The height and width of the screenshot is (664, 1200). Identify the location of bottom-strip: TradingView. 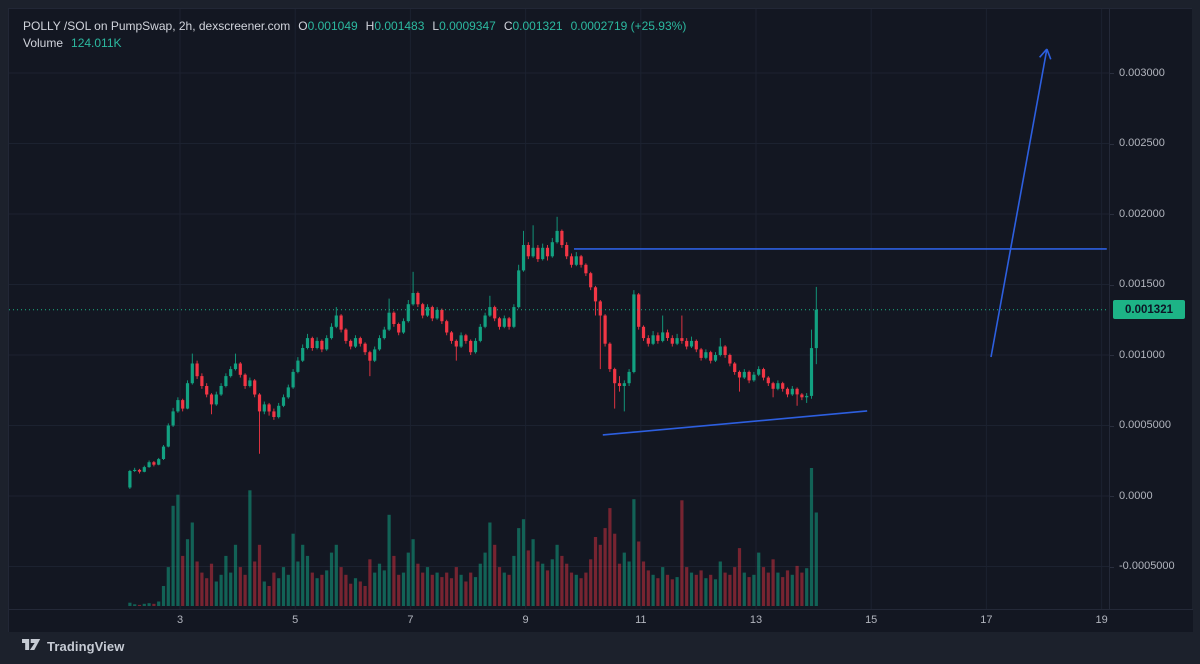
(600, 648).